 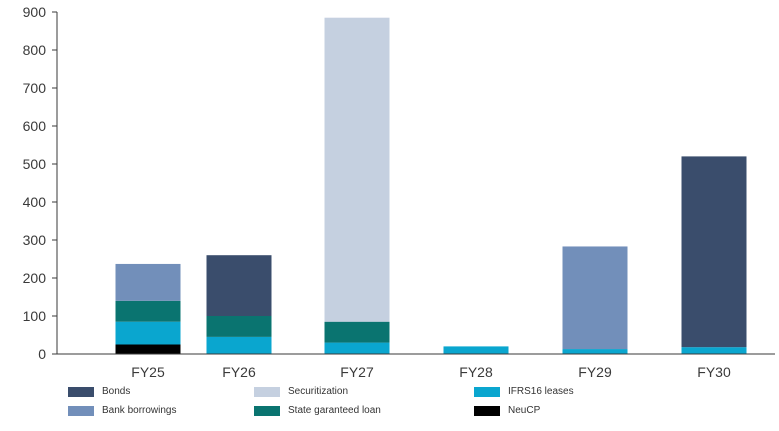 I want to click on bar-fy25-state-garanteed-loan, so click(x=148, y=311).